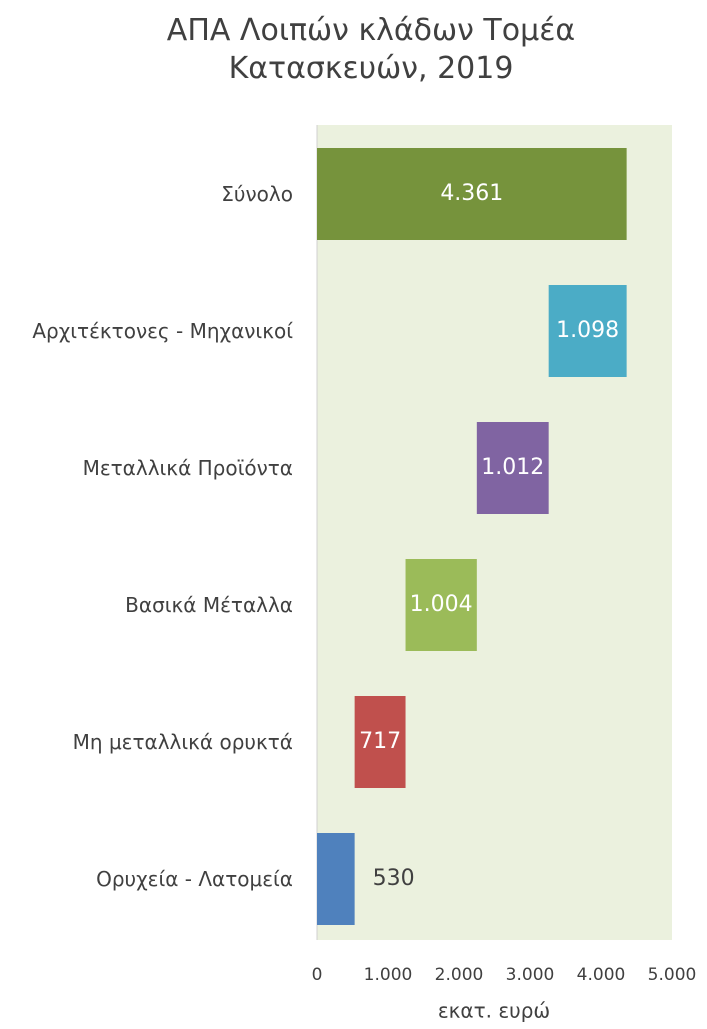 The width and height of the screenshot is (707, 1029). What do you see at coordinates (371, 30) in the screenshot?
I see `chart-title: ΑΠΑ Λοιπών κλάδων Τομέα` at bounding box center [371, 30].